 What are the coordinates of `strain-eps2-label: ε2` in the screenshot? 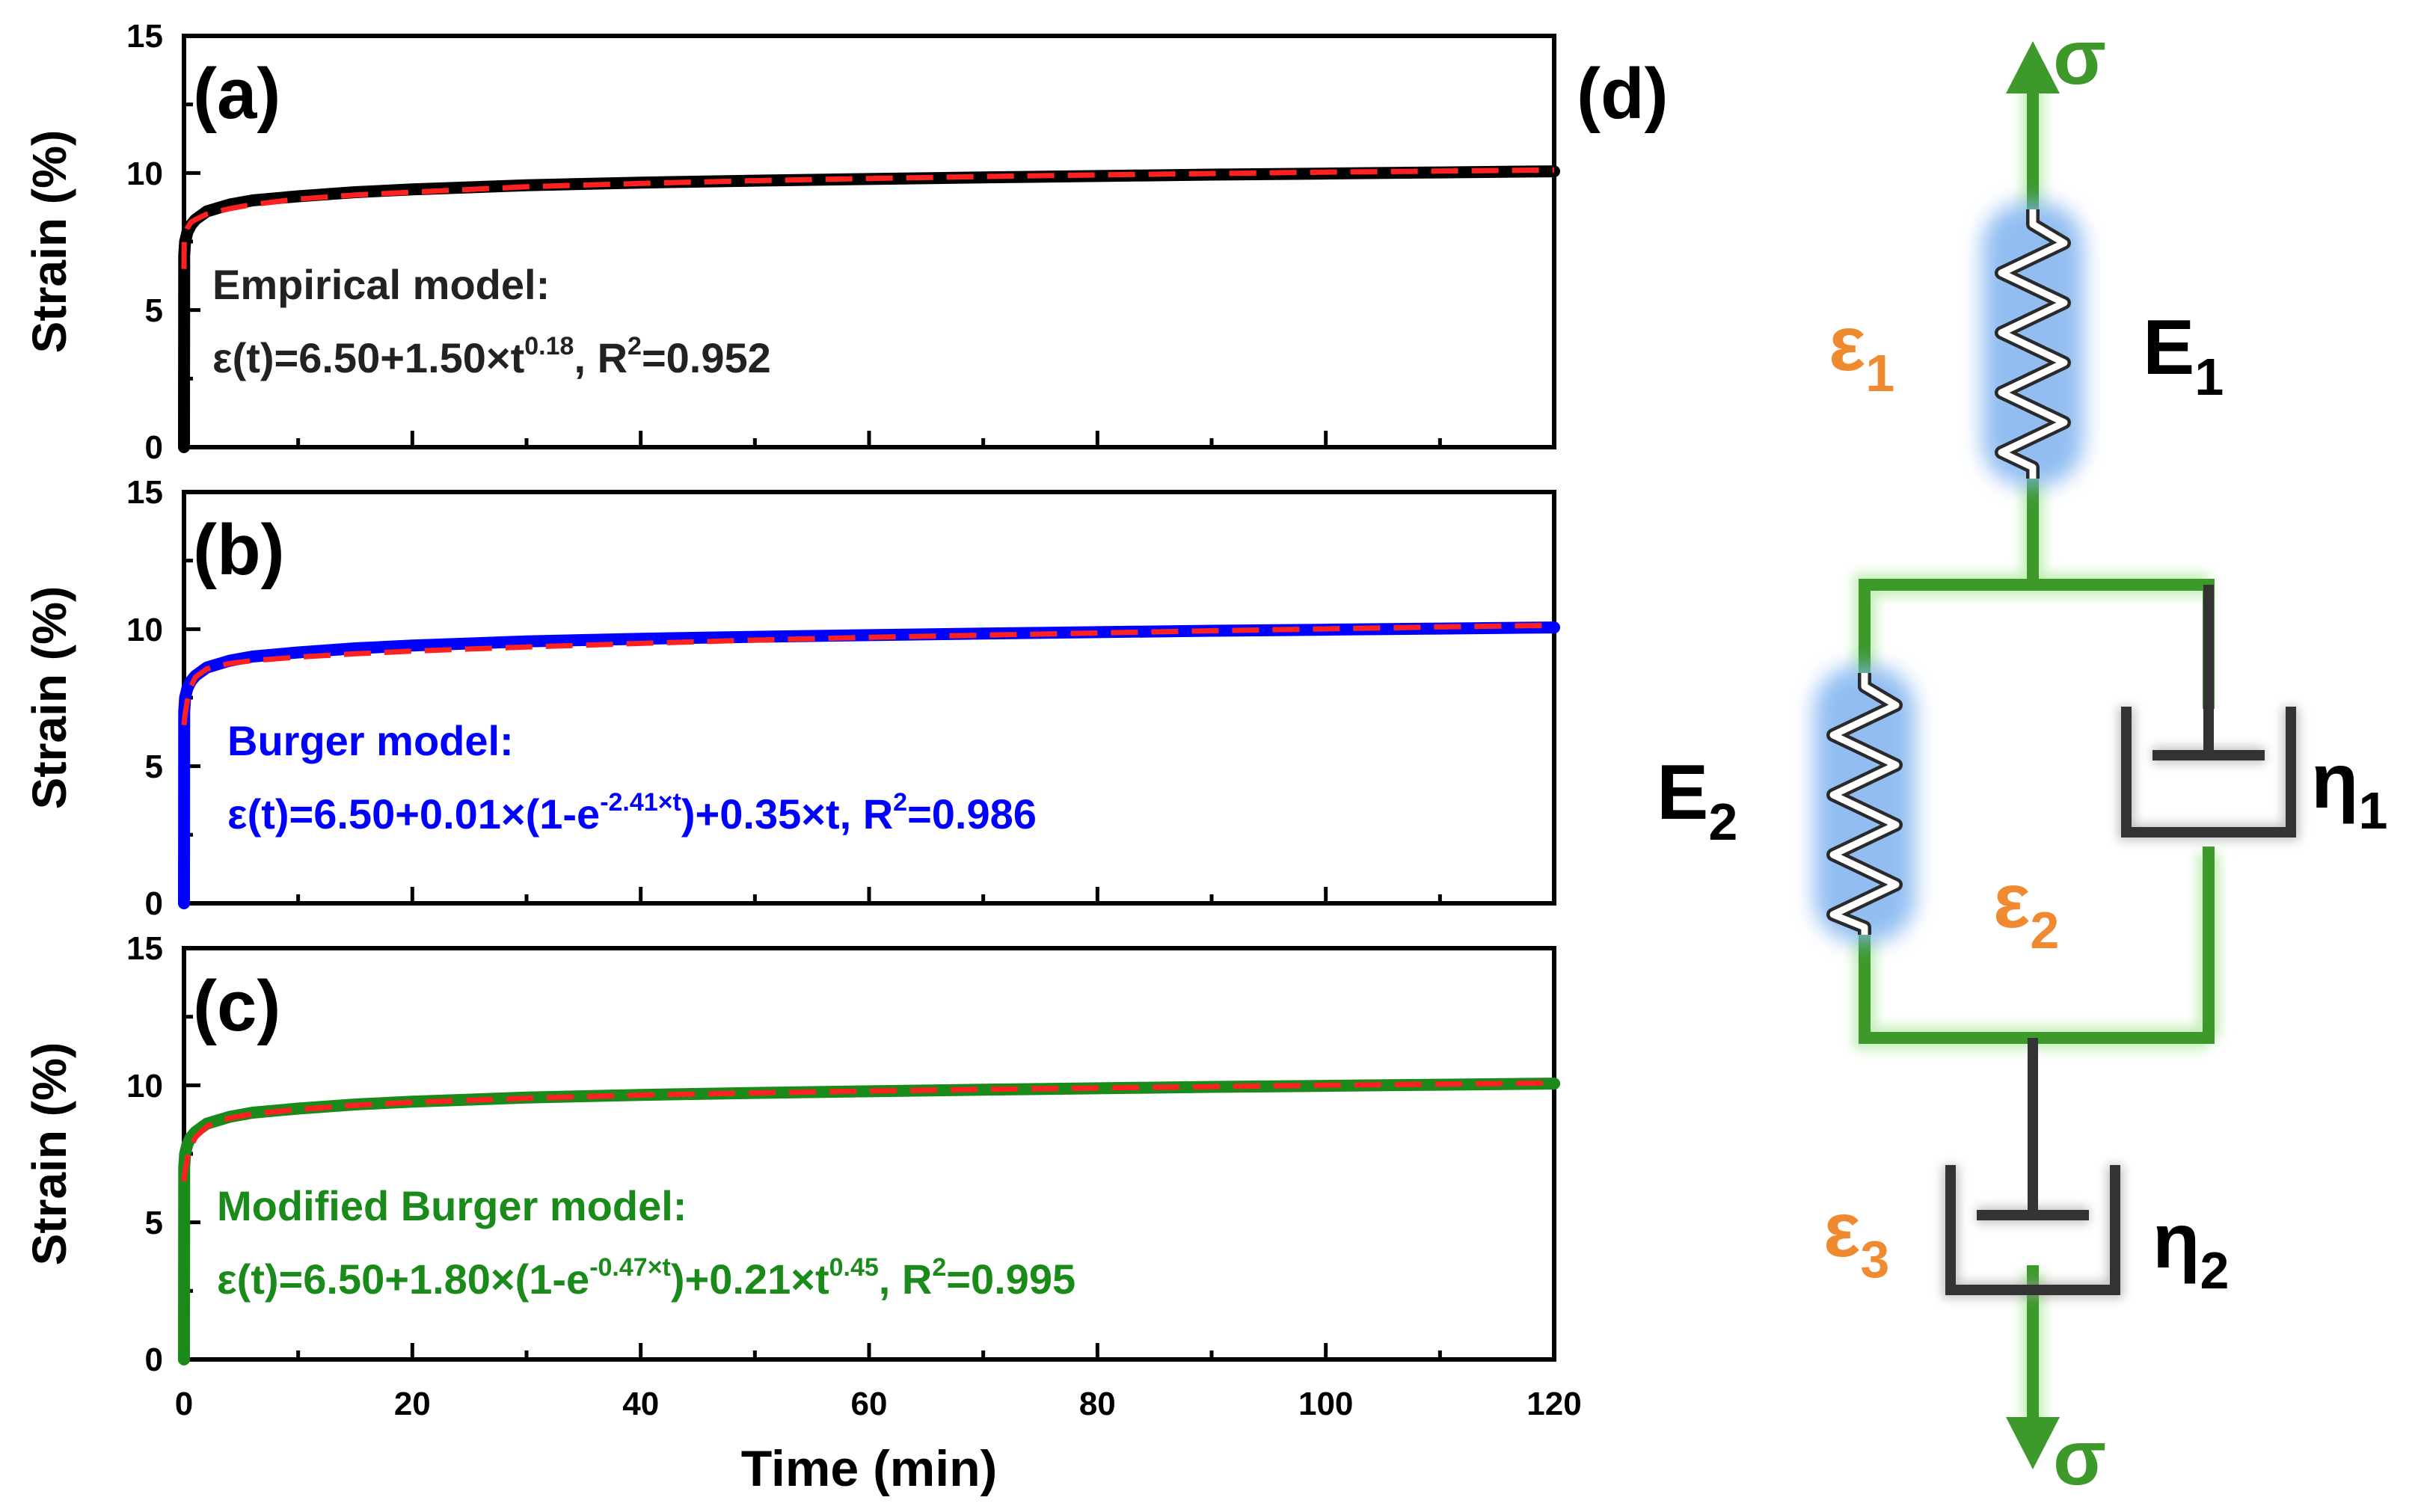 It's located at (2026, 908).